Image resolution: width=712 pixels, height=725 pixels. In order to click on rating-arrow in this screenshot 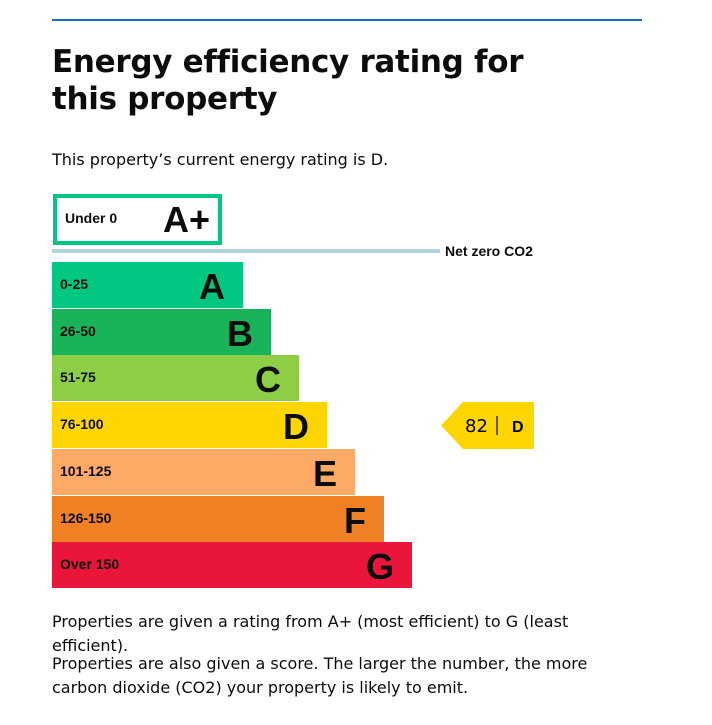, I will do `click(487, 425)`.